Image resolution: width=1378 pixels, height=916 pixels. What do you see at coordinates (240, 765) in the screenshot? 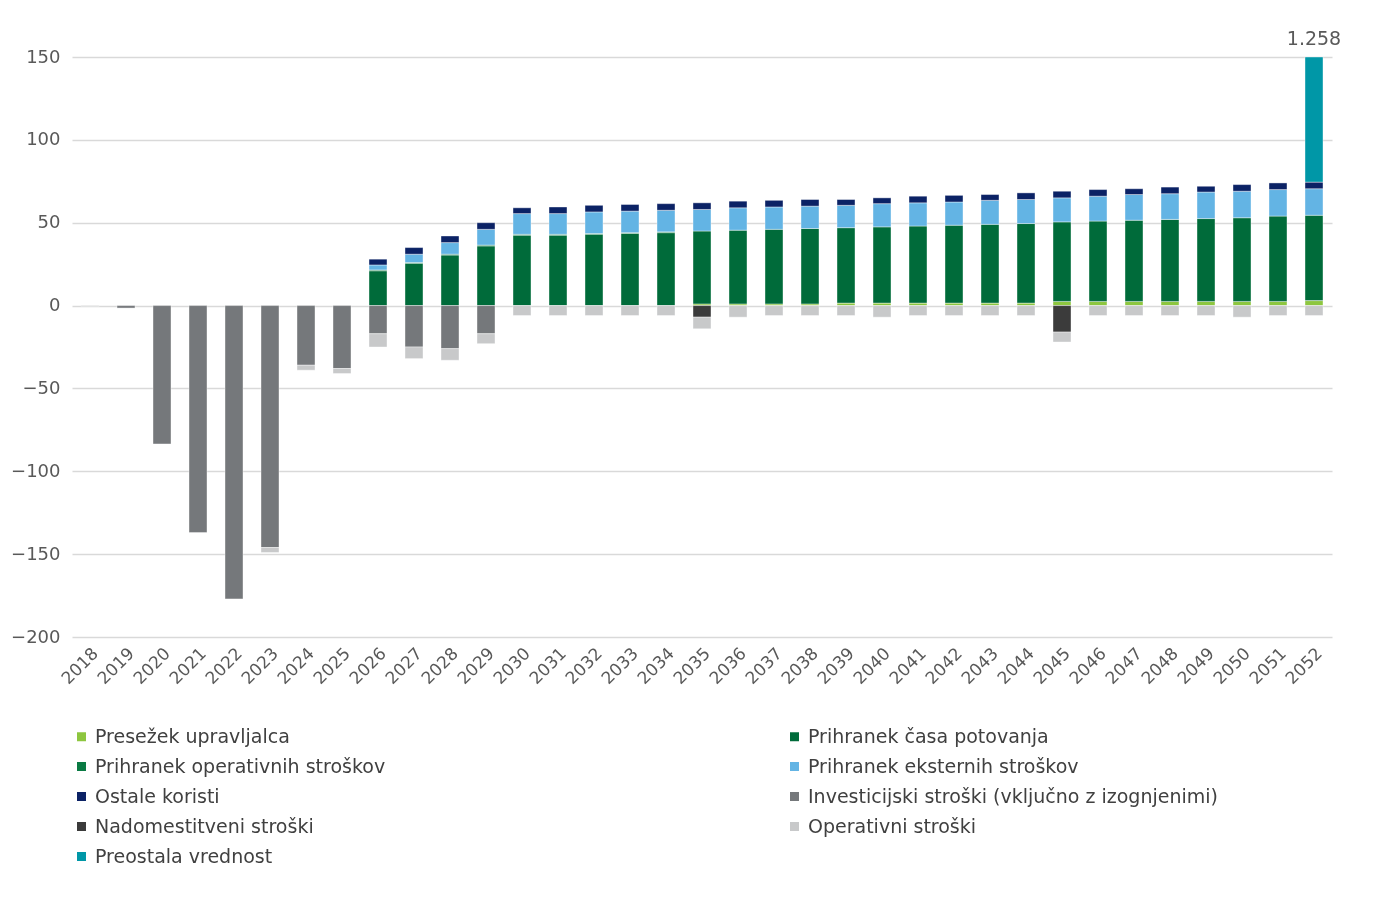
I see `legend-label: Prihranek operativnih stroškov` at bounding box center [240, 765].